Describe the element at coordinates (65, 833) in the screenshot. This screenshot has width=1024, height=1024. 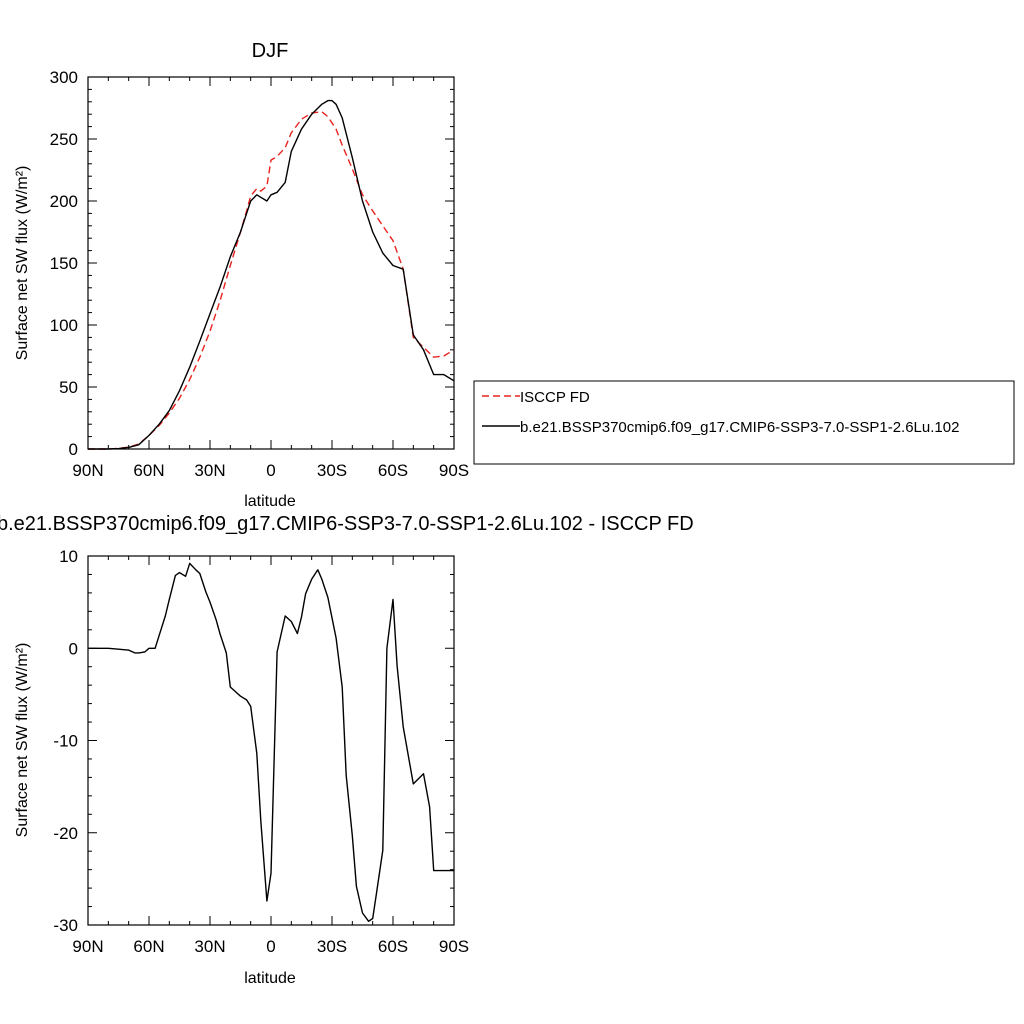
I see `bottom-y-tick-label: -20` at that location.